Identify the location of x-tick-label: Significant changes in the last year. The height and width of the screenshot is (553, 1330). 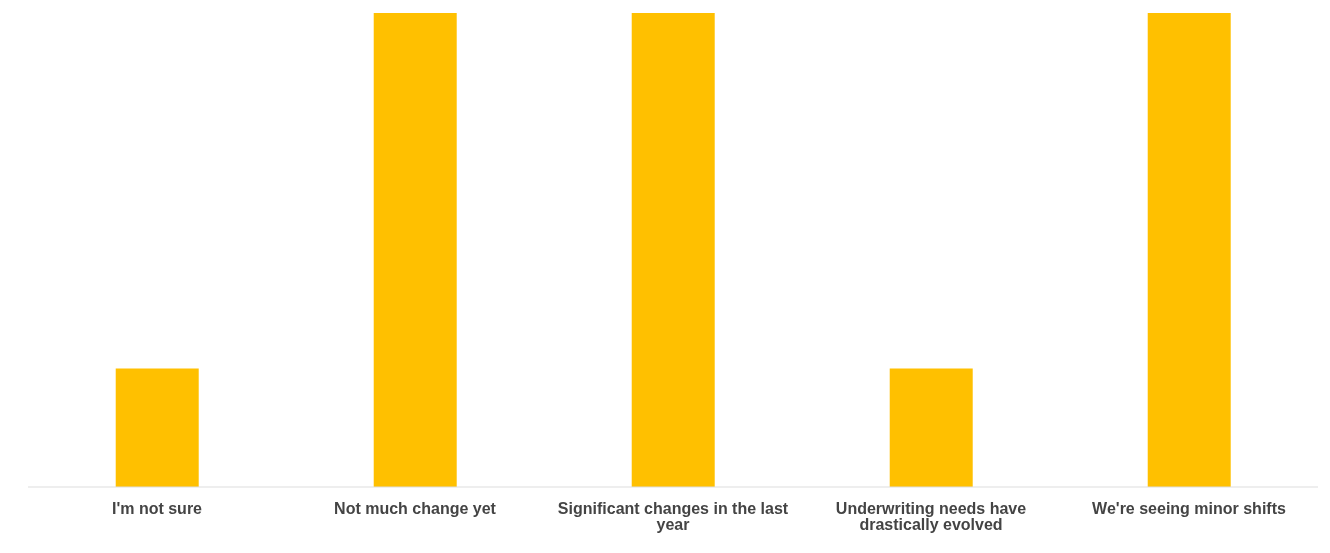
(673, 517).